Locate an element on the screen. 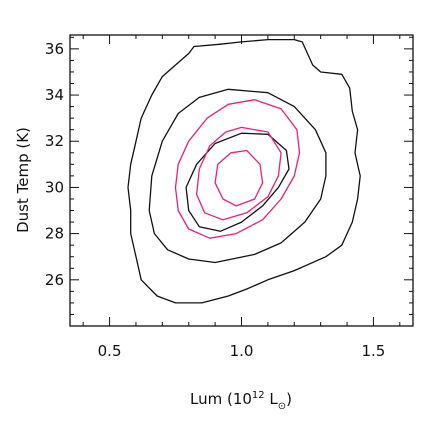  y-tick-label: 26 is located at coordinates (54, 280).